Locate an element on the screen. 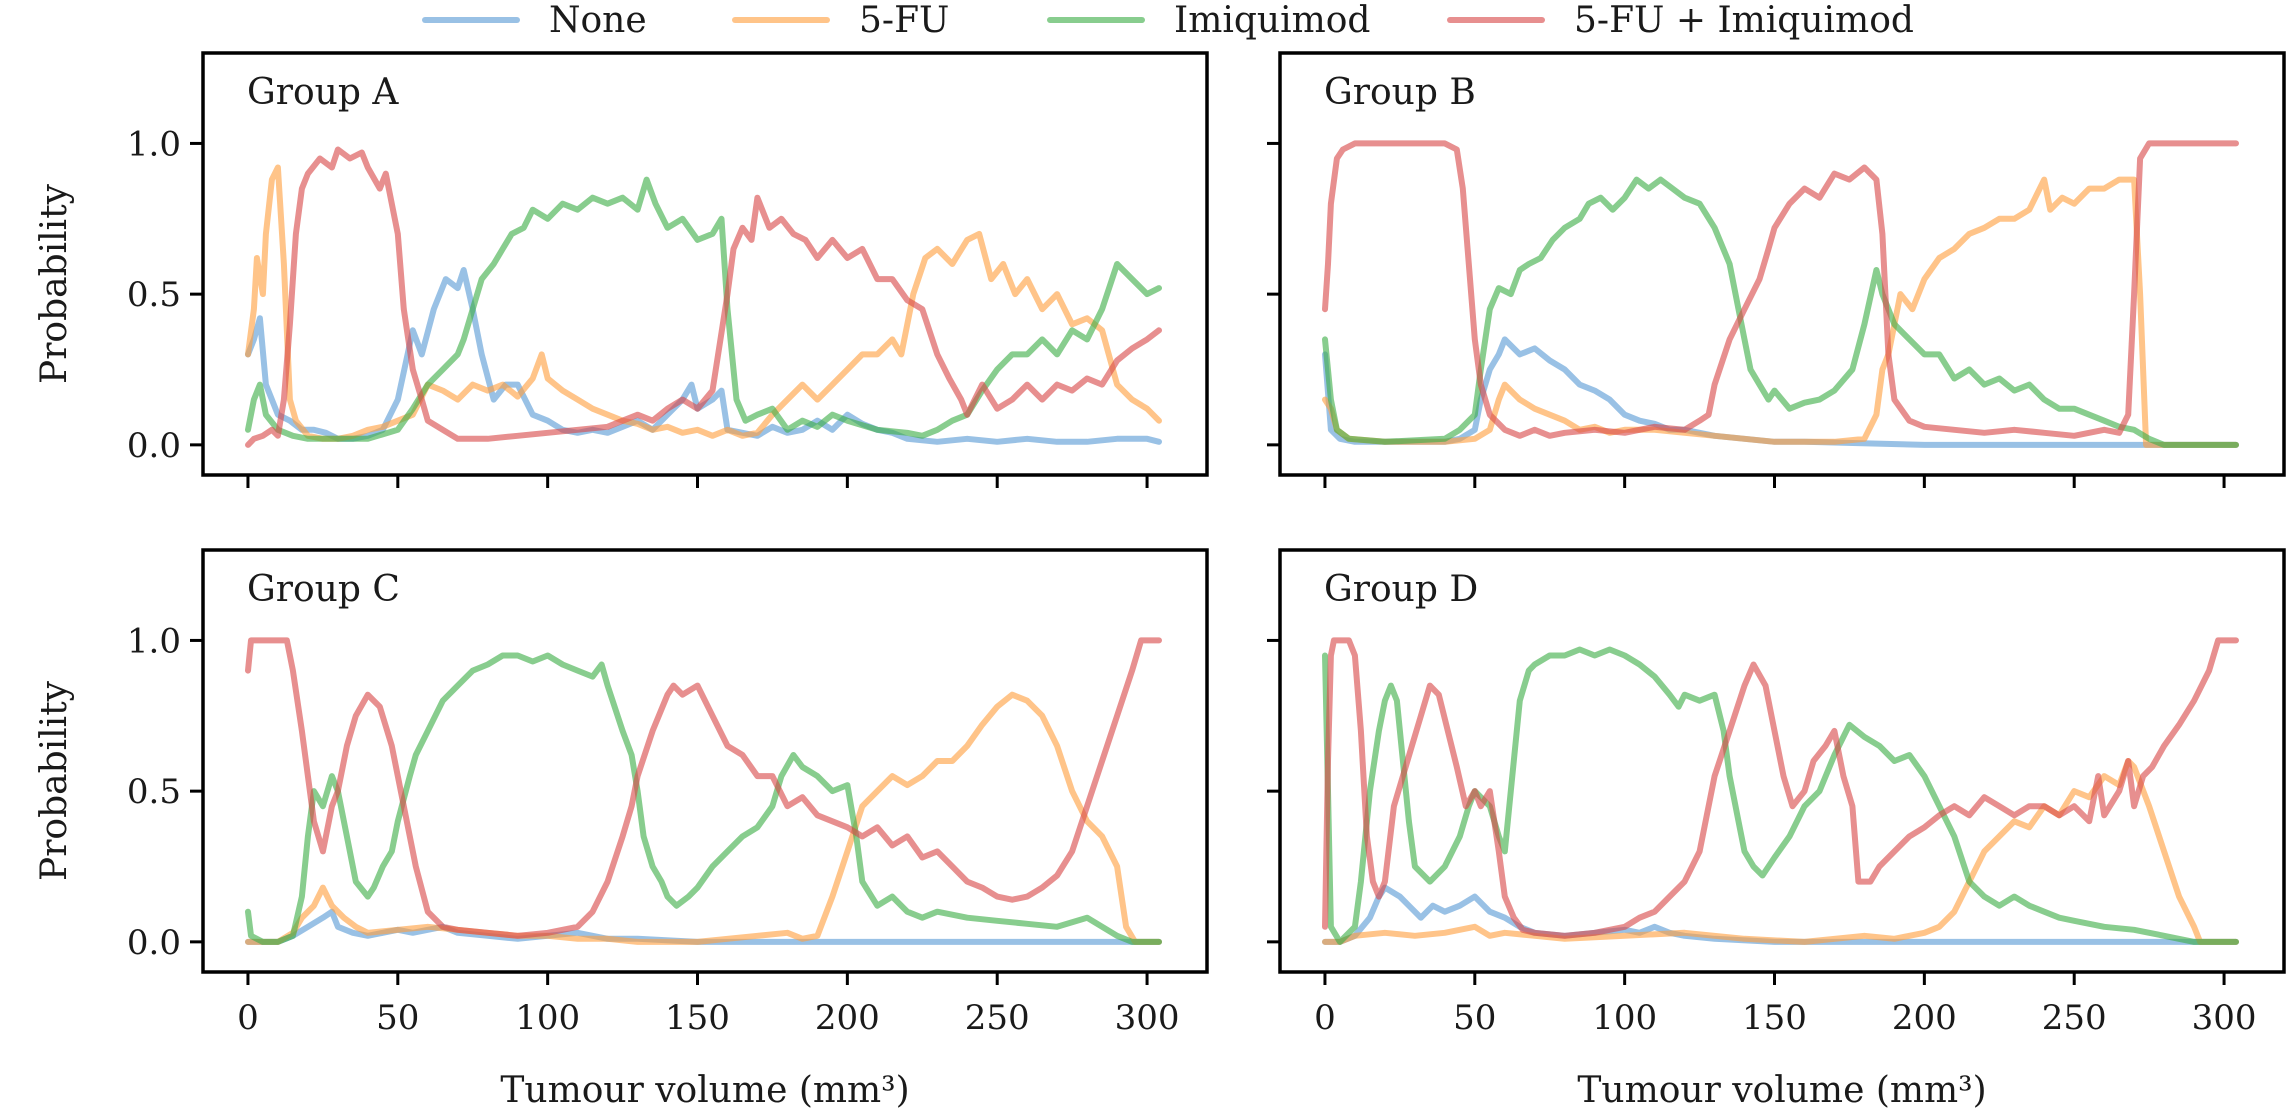 Image resolution: width=2292 pixels, height=1120 pixels. legend-label: 5-FU + Imiquimod is located at coordinates (1744, 20).